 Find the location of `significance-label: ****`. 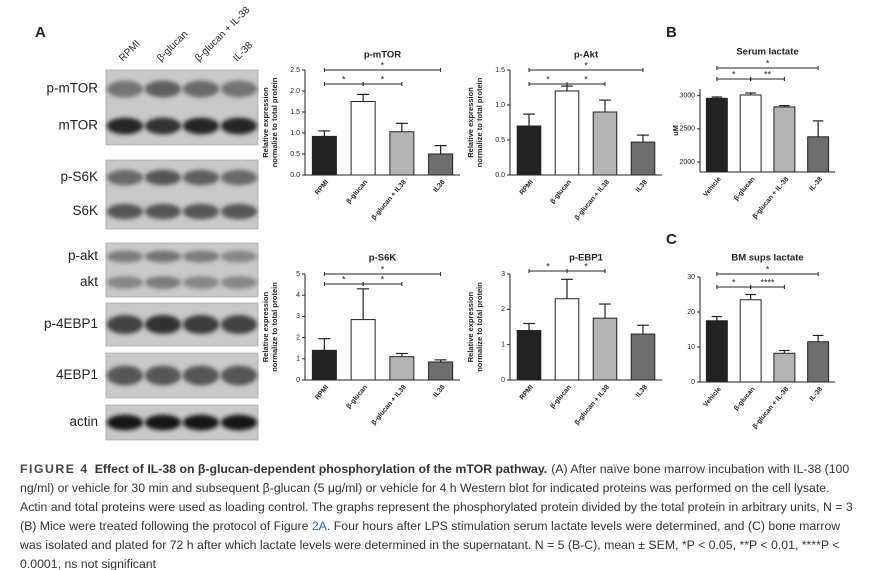

significance-label: **** is located at coordinates (767, 282).